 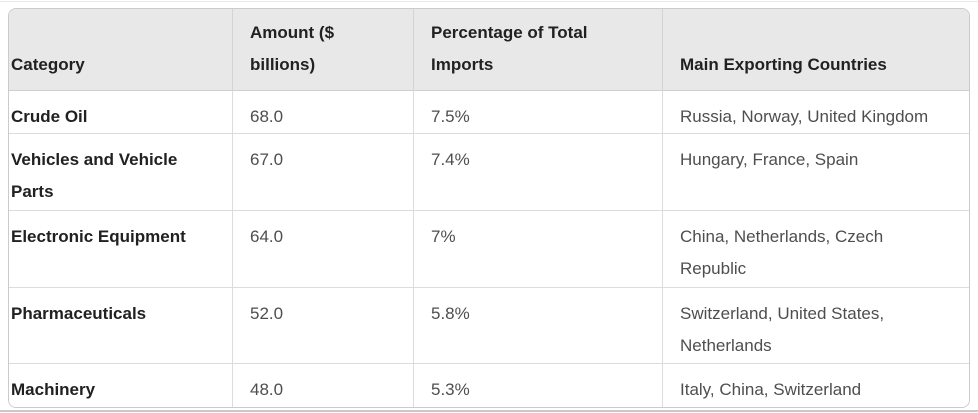 I want to click on column-header-category: Category, so click(x=121, y=50).